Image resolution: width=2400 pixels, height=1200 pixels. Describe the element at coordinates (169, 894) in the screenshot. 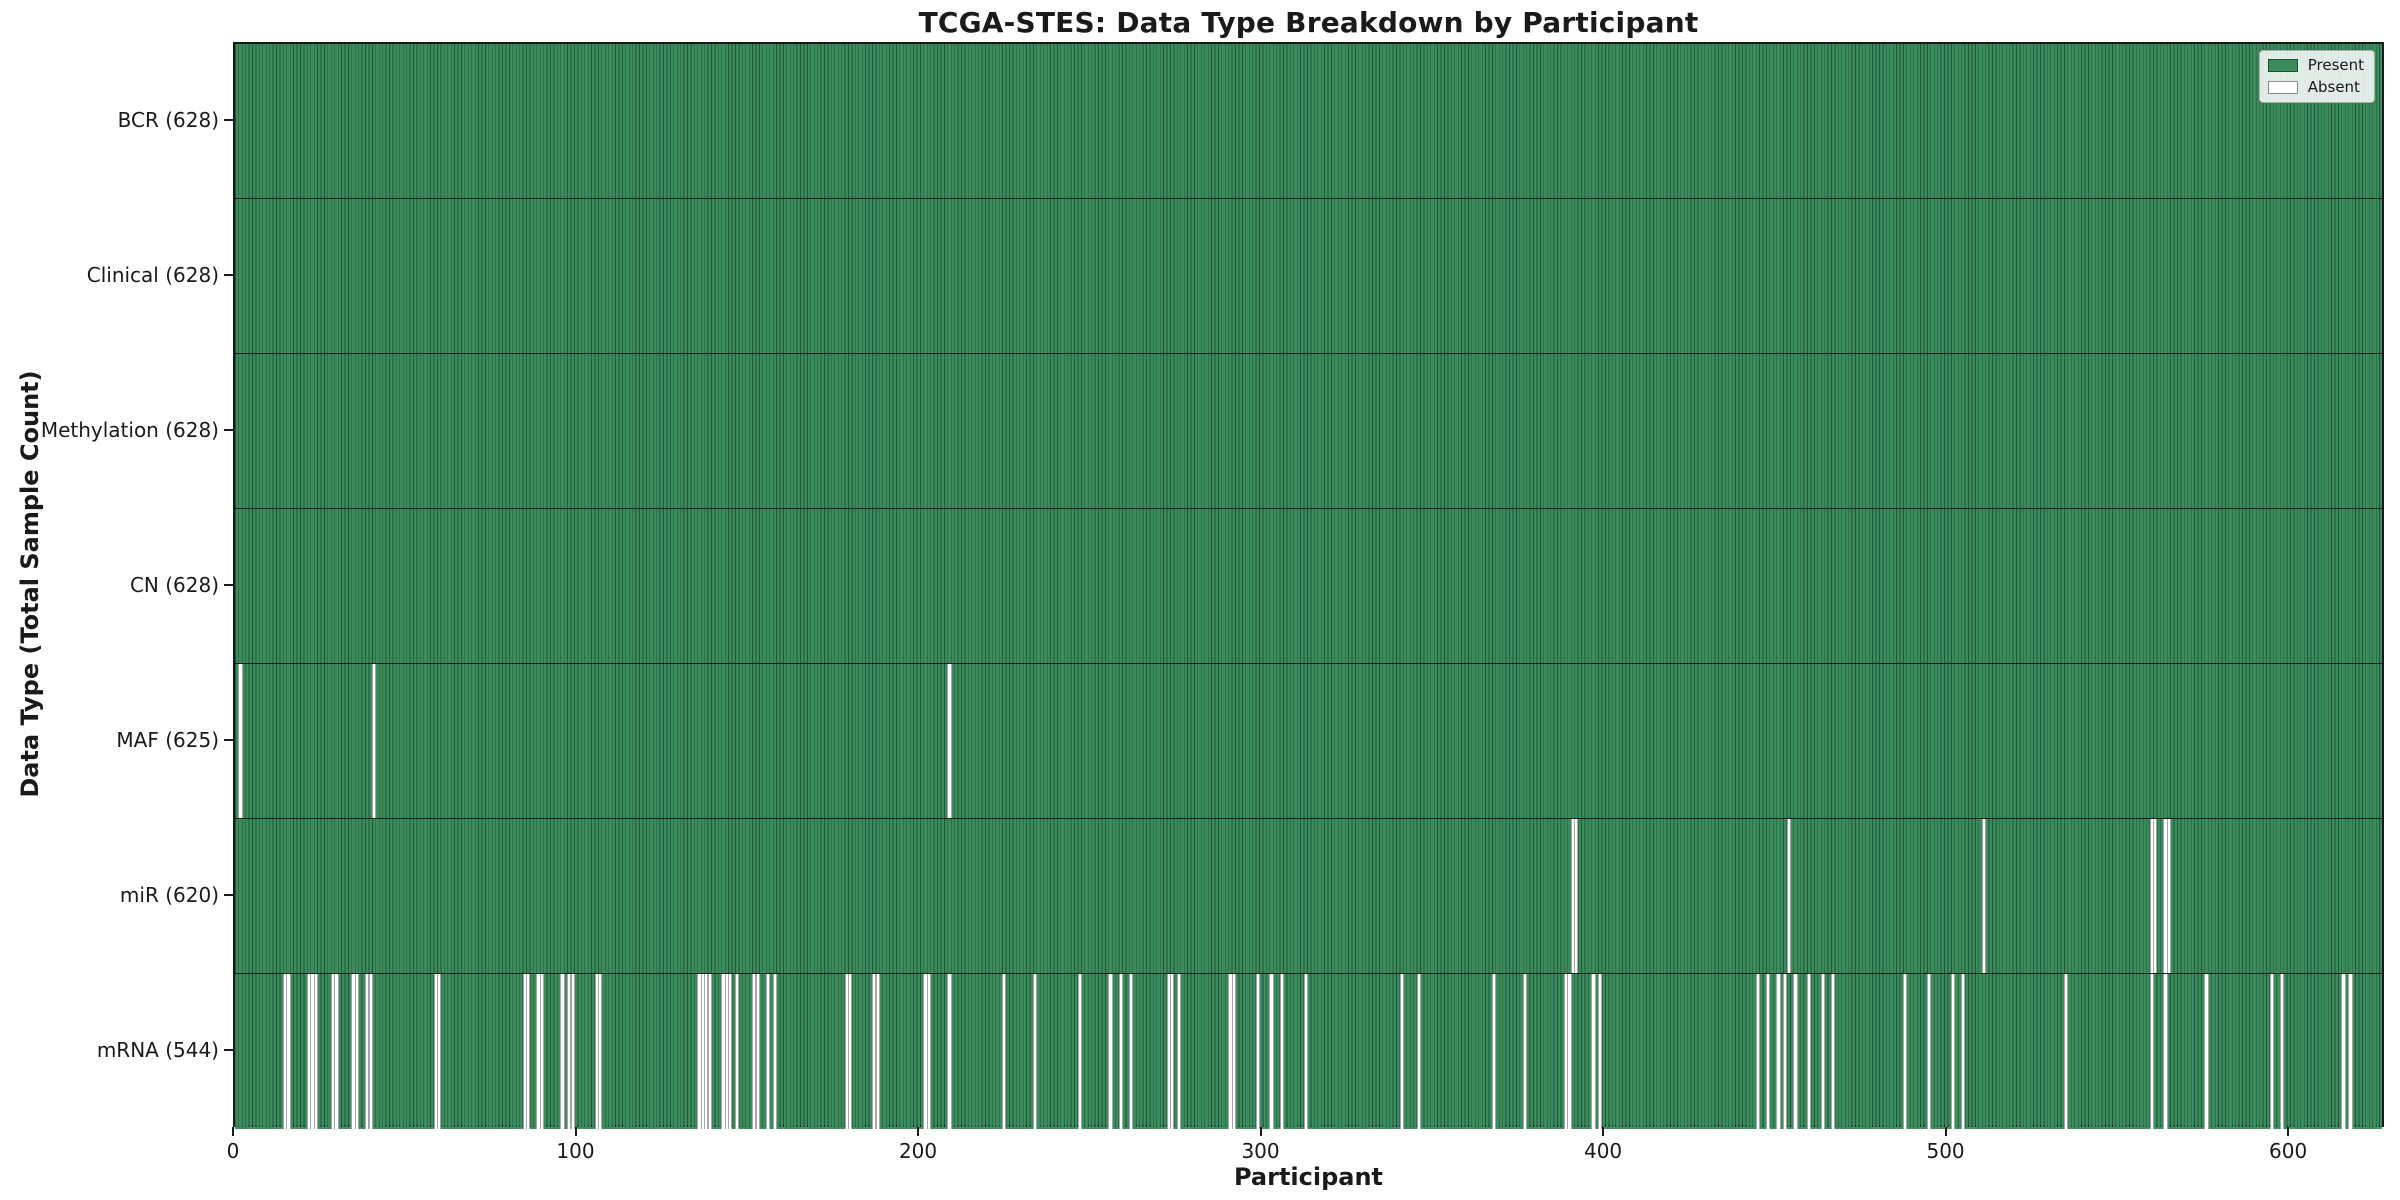

I see `y-tick-label: miR (620)` at that location.